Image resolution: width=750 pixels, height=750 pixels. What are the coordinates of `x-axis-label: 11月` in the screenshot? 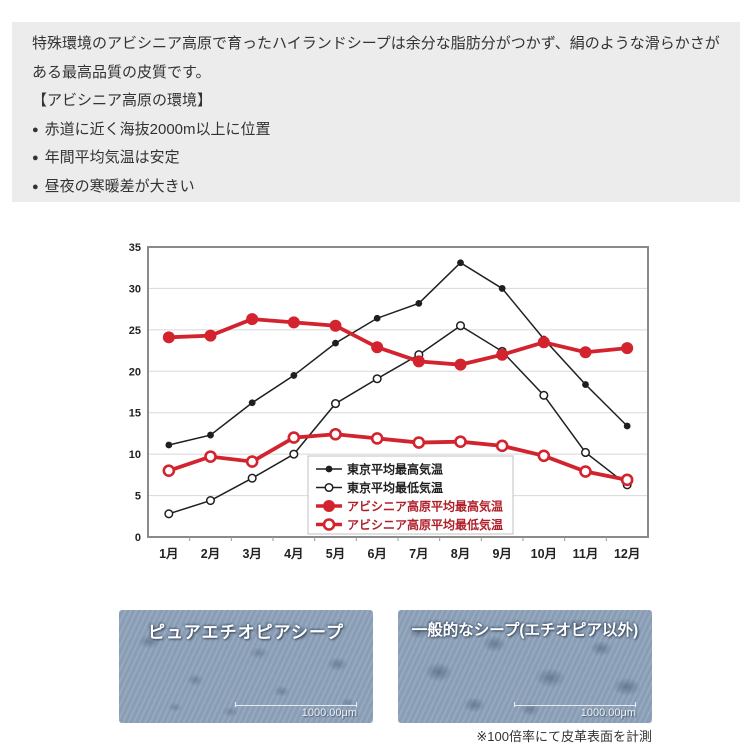 It's located at (586, 554).